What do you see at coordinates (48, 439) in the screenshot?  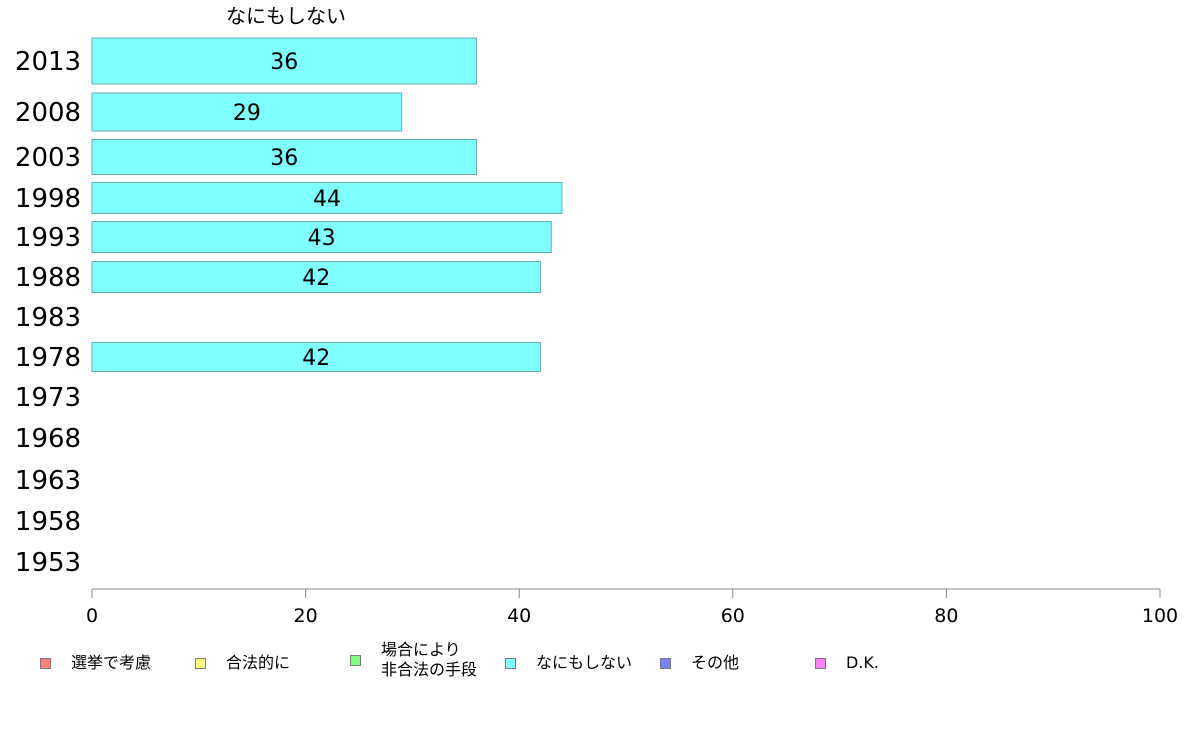 I see `year-label-1968: 1968` at bounding box center [48, 439].